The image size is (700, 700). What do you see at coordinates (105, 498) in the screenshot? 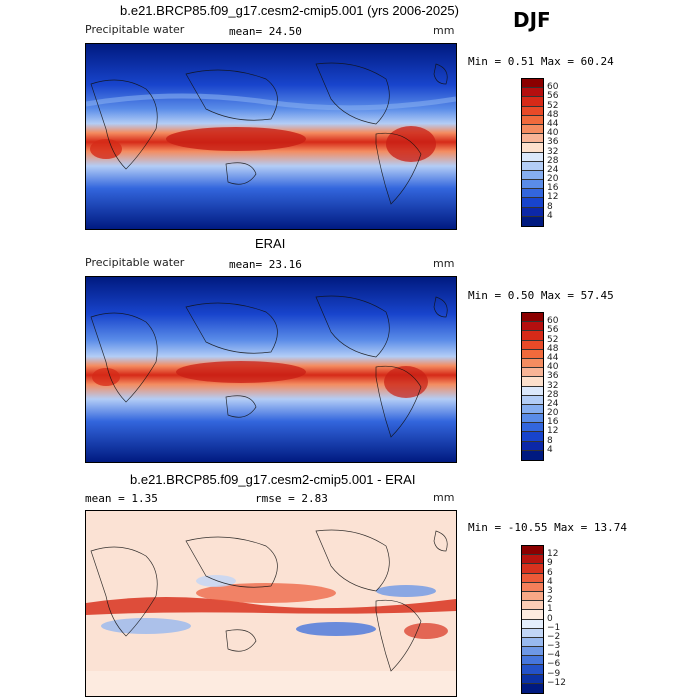
I see `panel3-mean-label: mean =` at bounding box center [105, 498].